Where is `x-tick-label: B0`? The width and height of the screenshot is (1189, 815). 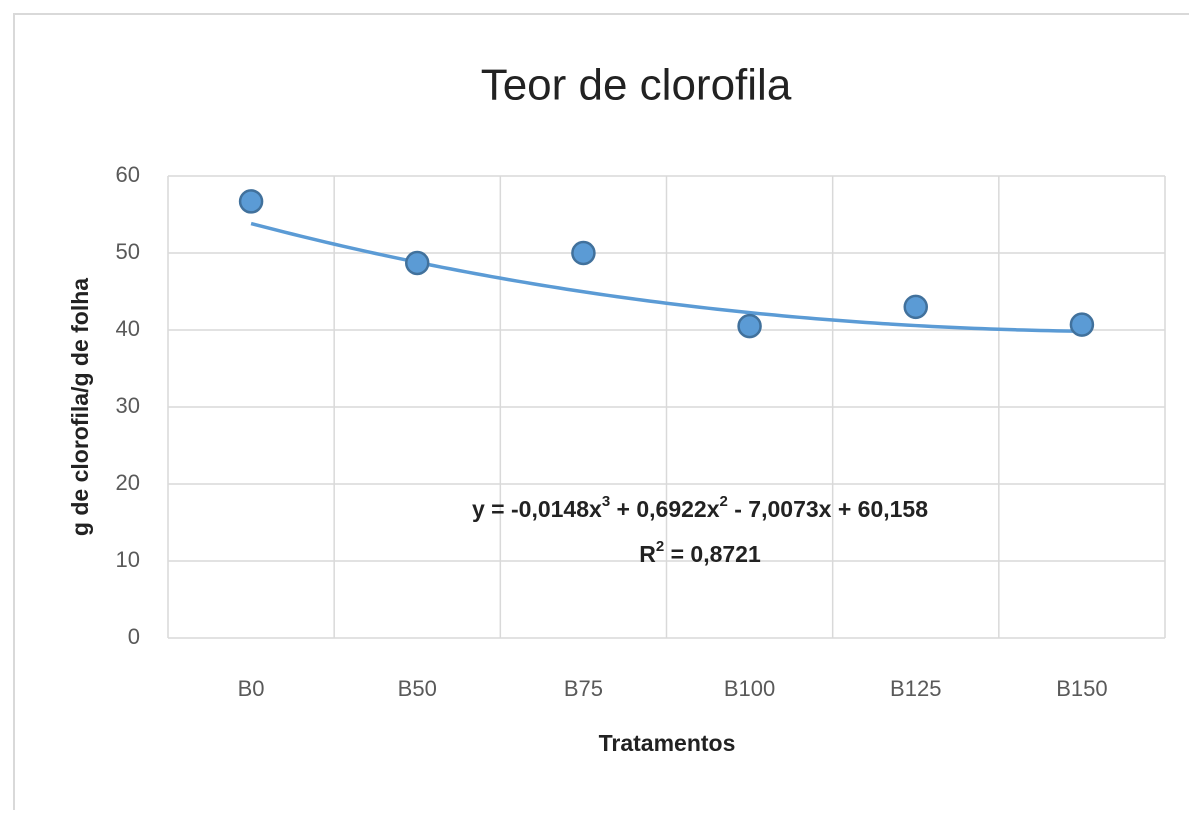 x-tick-label: B0 is located at coordinates (251, 688).